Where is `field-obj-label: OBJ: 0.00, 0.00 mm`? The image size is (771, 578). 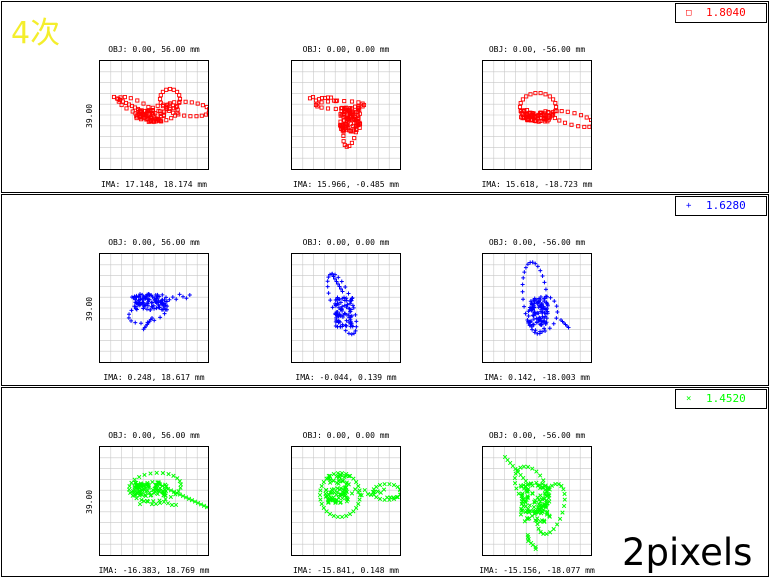
field-obj-label: OBJ: 0.00, 0.00 mm is located at coordinates (346, 49).